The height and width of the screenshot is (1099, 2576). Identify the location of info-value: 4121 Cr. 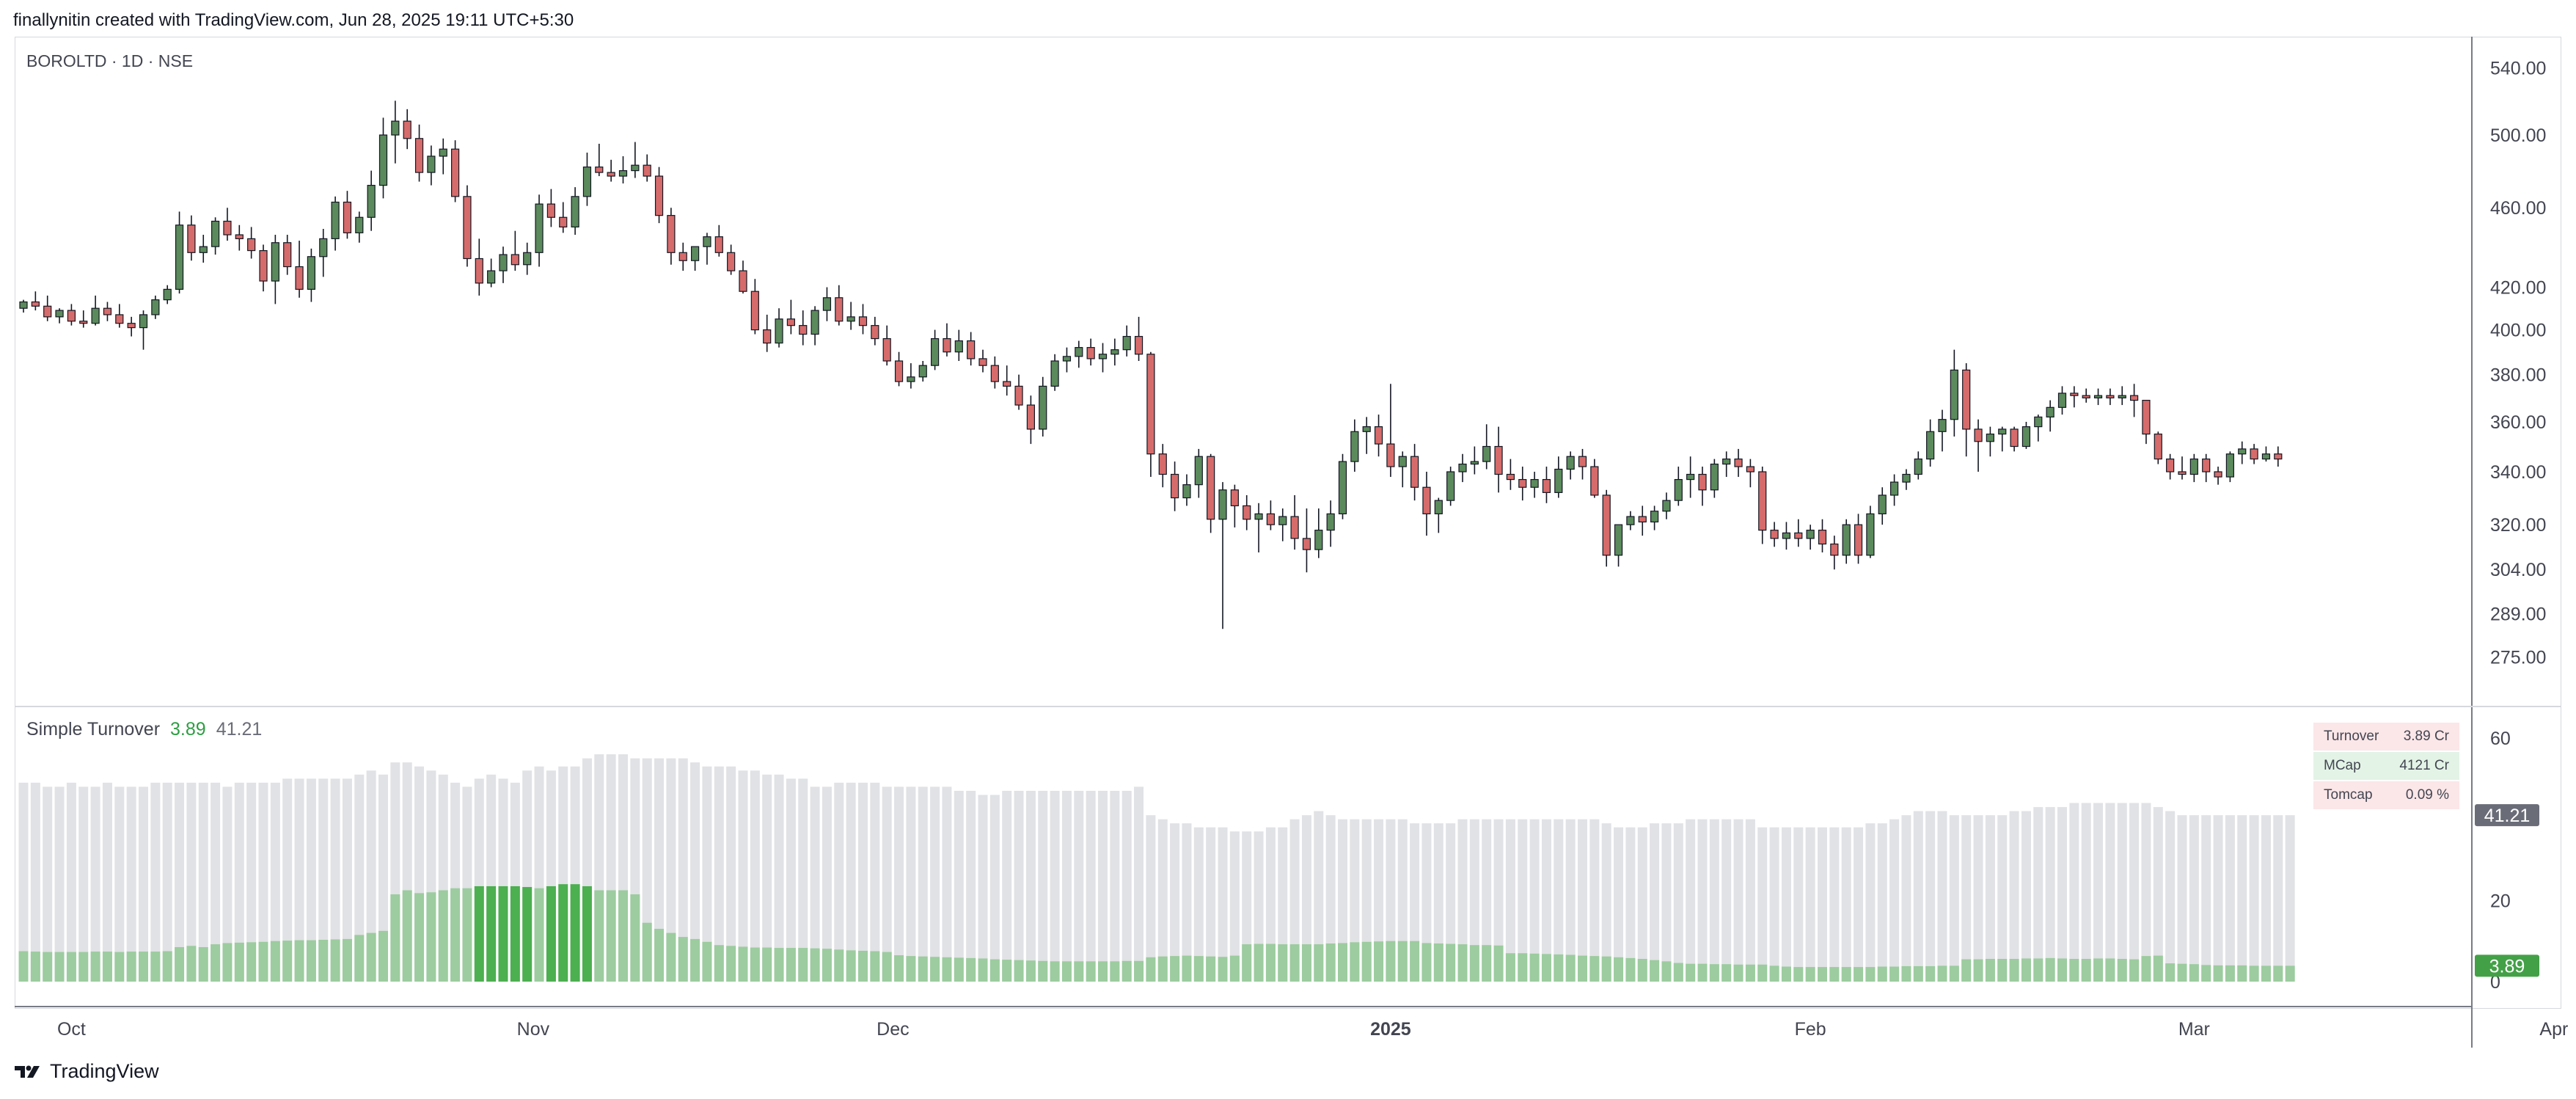
(2424, 765).